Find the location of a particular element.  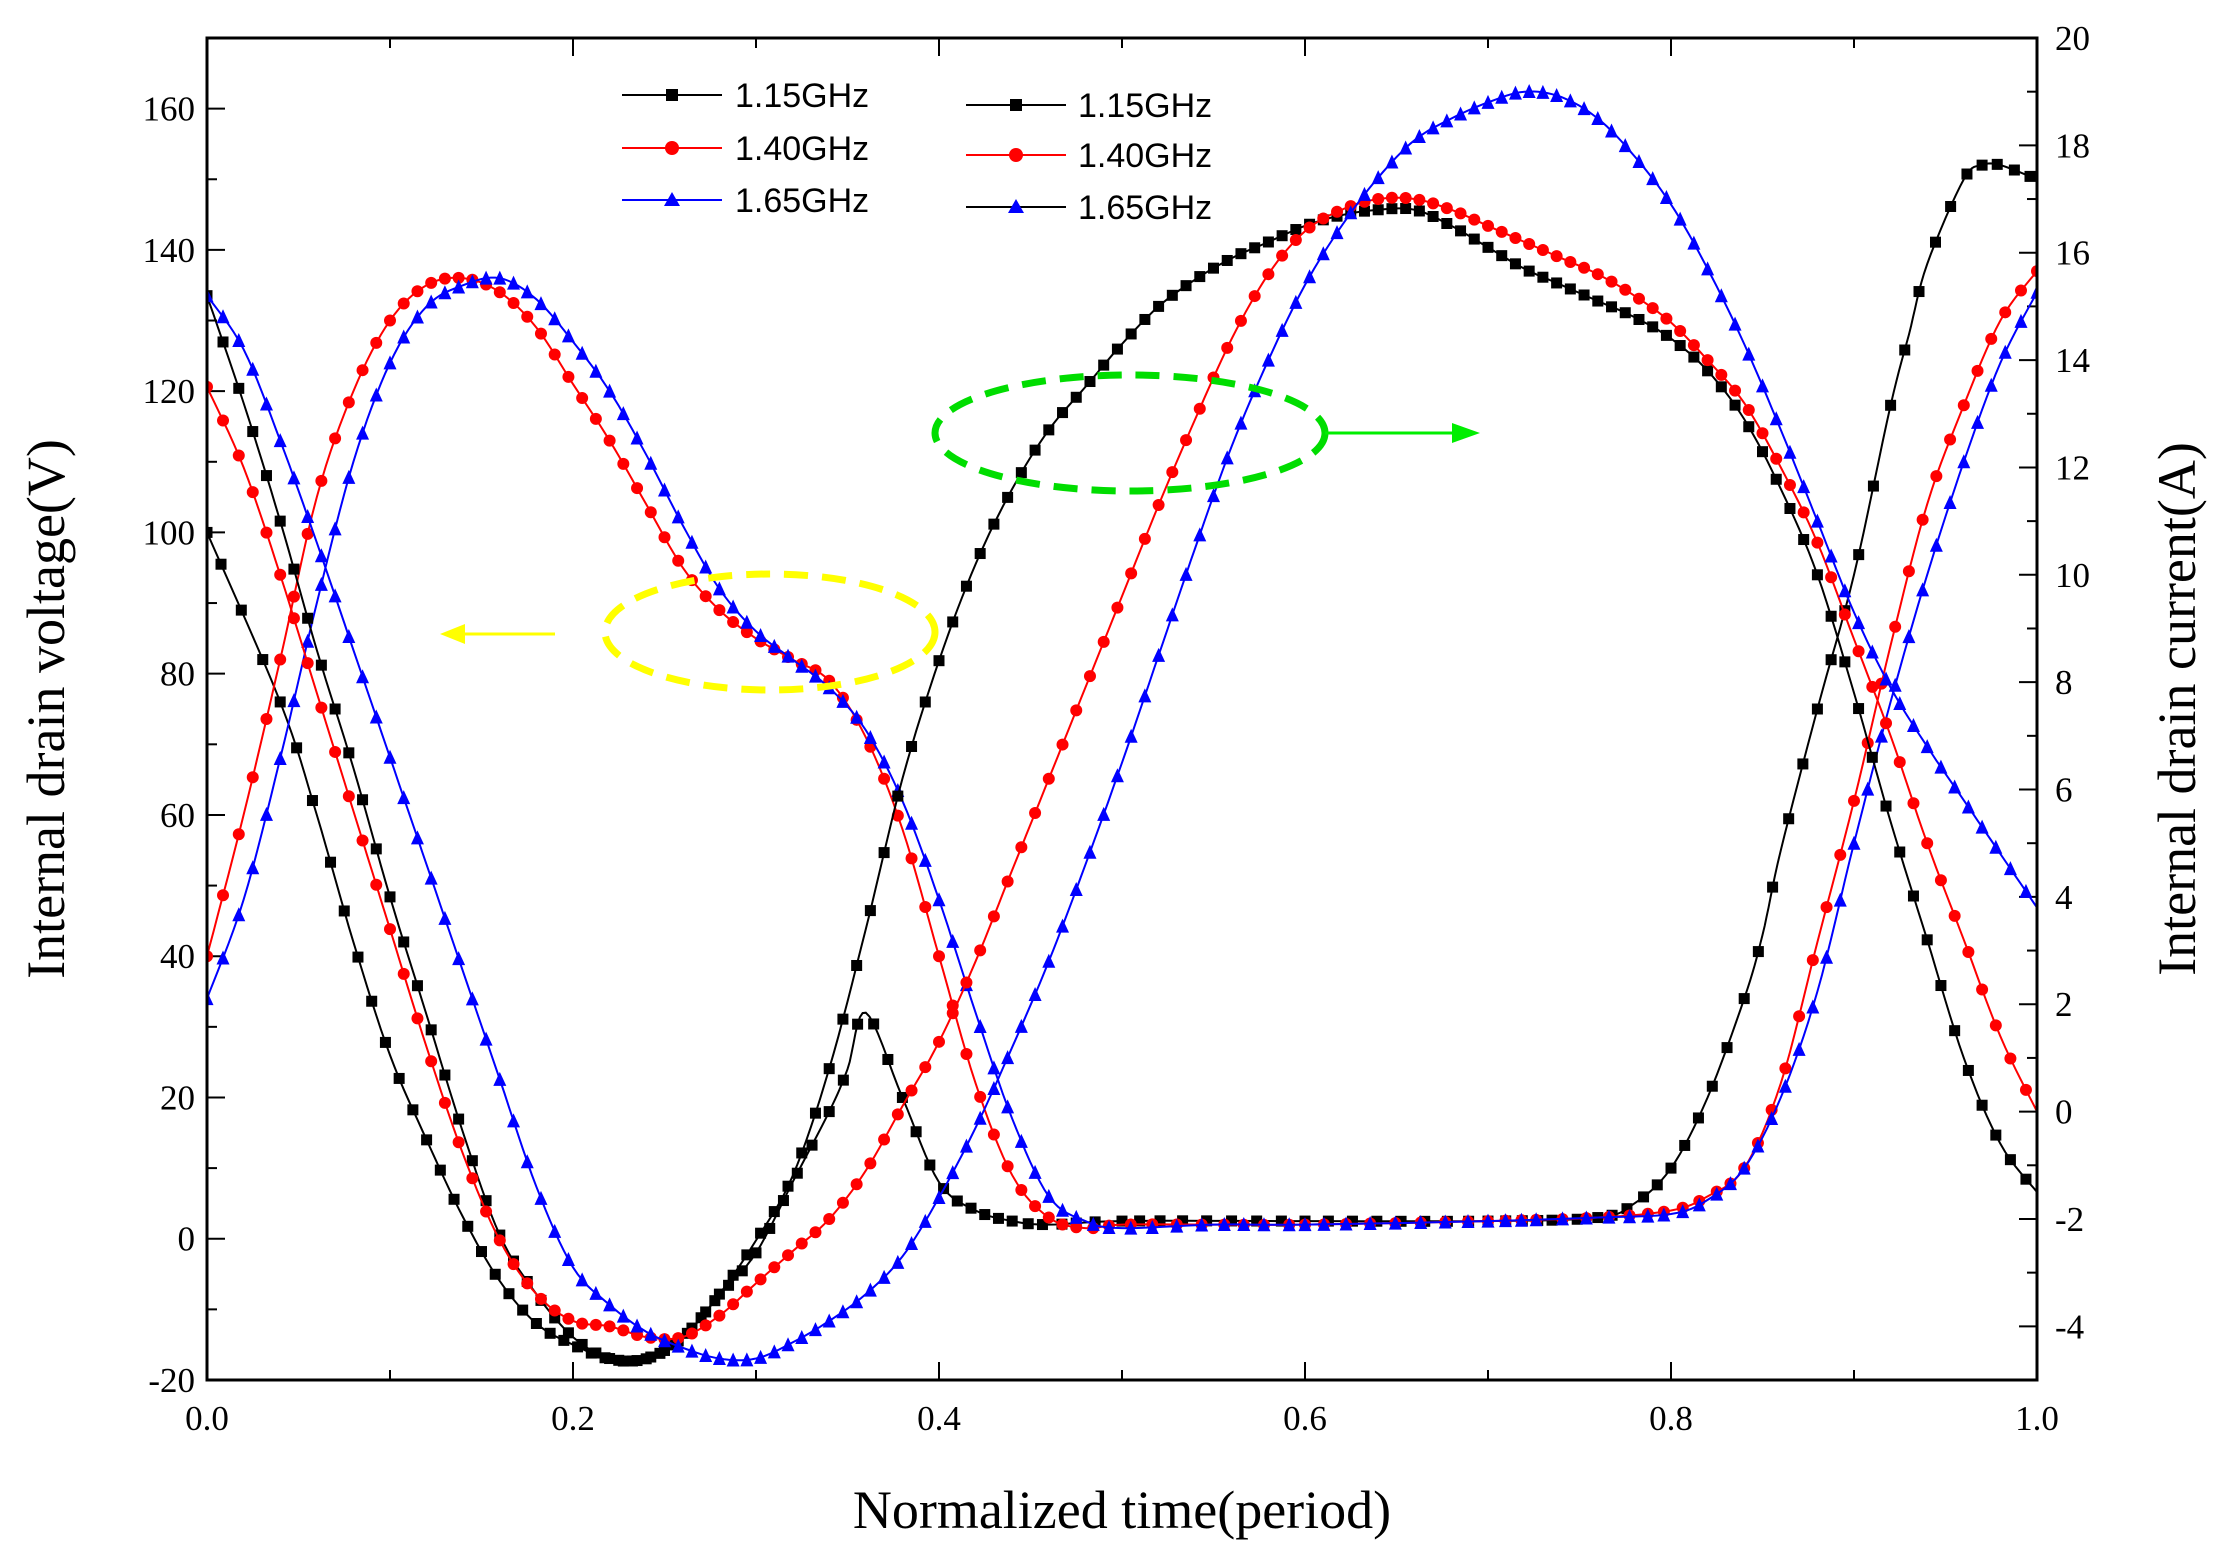

legend-label-2: 1.40GHz is located at coordinates (802, 149).